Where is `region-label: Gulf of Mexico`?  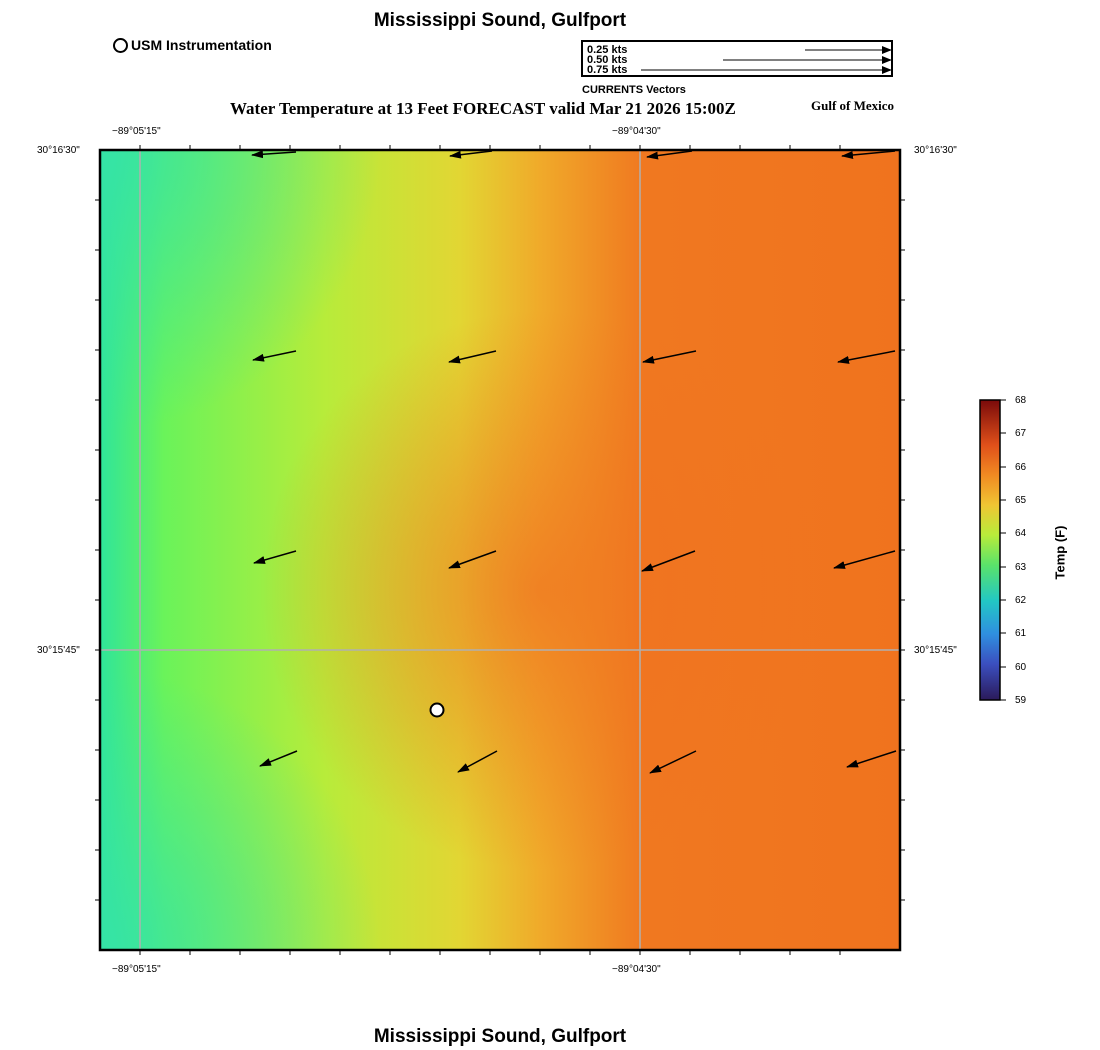
region-label: Gulf of Mexico is located at coordinates (853, 105).